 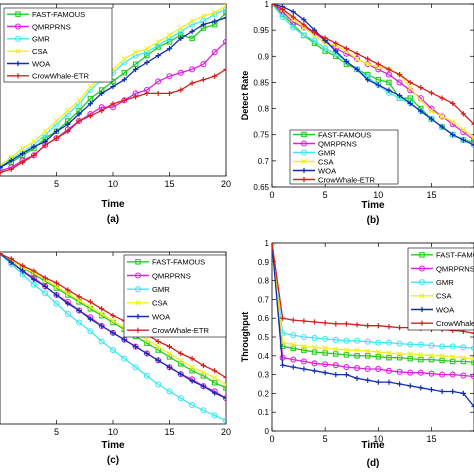 What do you see at coordinates (60, 76) in the screenshot?
I see `legend-label: CrowWhale-ETR` at bounding box center [60, 76].